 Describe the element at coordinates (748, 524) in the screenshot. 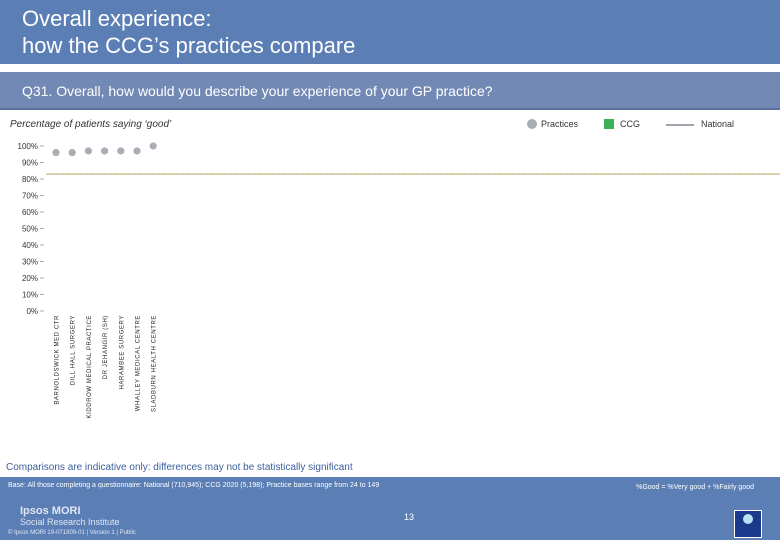

I see `ipsos-logo-icon` at that location.